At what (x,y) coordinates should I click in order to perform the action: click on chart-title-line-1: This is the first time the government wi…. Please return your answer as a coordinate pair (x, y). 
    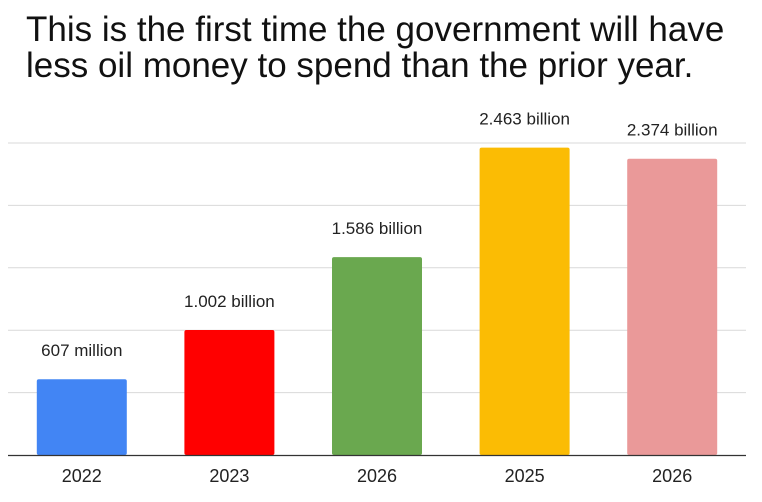
    Looking at the image, I should click on (375, 29).